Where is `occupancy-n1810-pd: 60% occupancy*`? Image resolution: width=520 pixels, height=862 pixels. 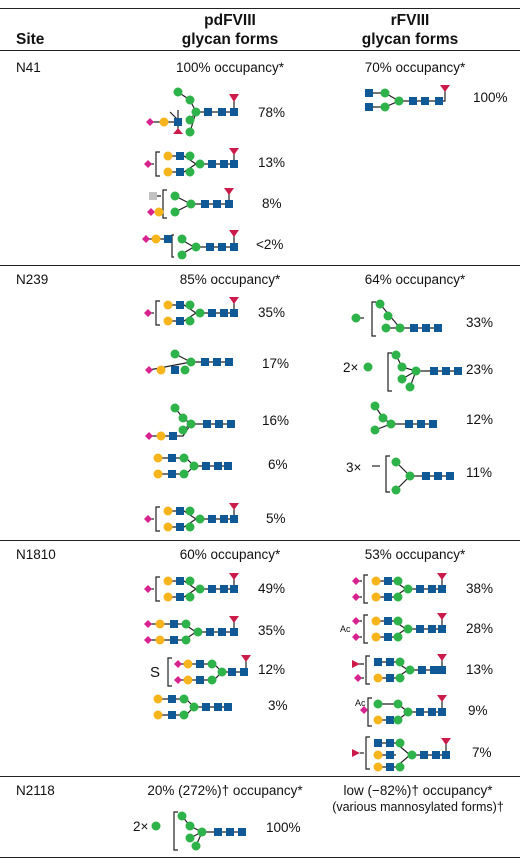 occupancy-n1810-pd: 60% occupancy* is located at coordinates (230, 554).